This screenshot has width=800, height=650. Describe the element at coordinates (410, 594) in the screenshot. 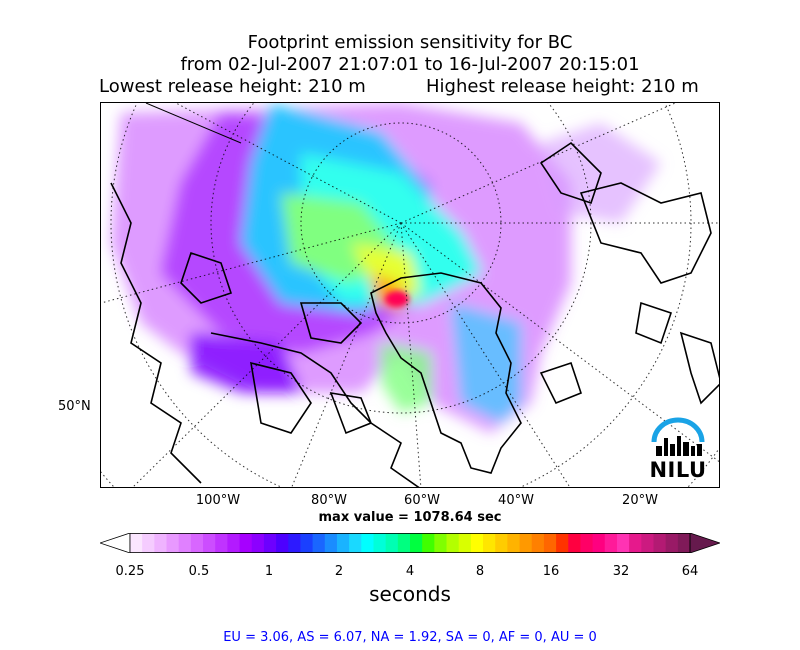

I see `colorbar-unit-label: seconds` at that location.